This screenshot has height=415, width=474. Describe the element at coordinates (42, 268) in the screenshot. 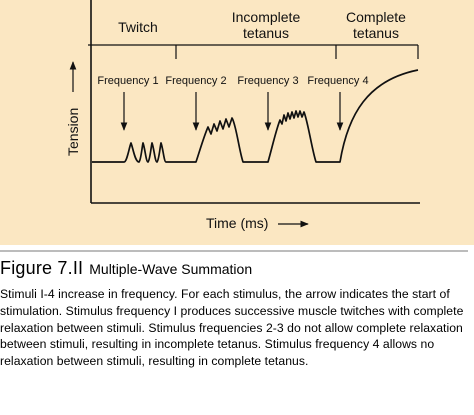

I see `figure-number: Figure 7.II` at that location.